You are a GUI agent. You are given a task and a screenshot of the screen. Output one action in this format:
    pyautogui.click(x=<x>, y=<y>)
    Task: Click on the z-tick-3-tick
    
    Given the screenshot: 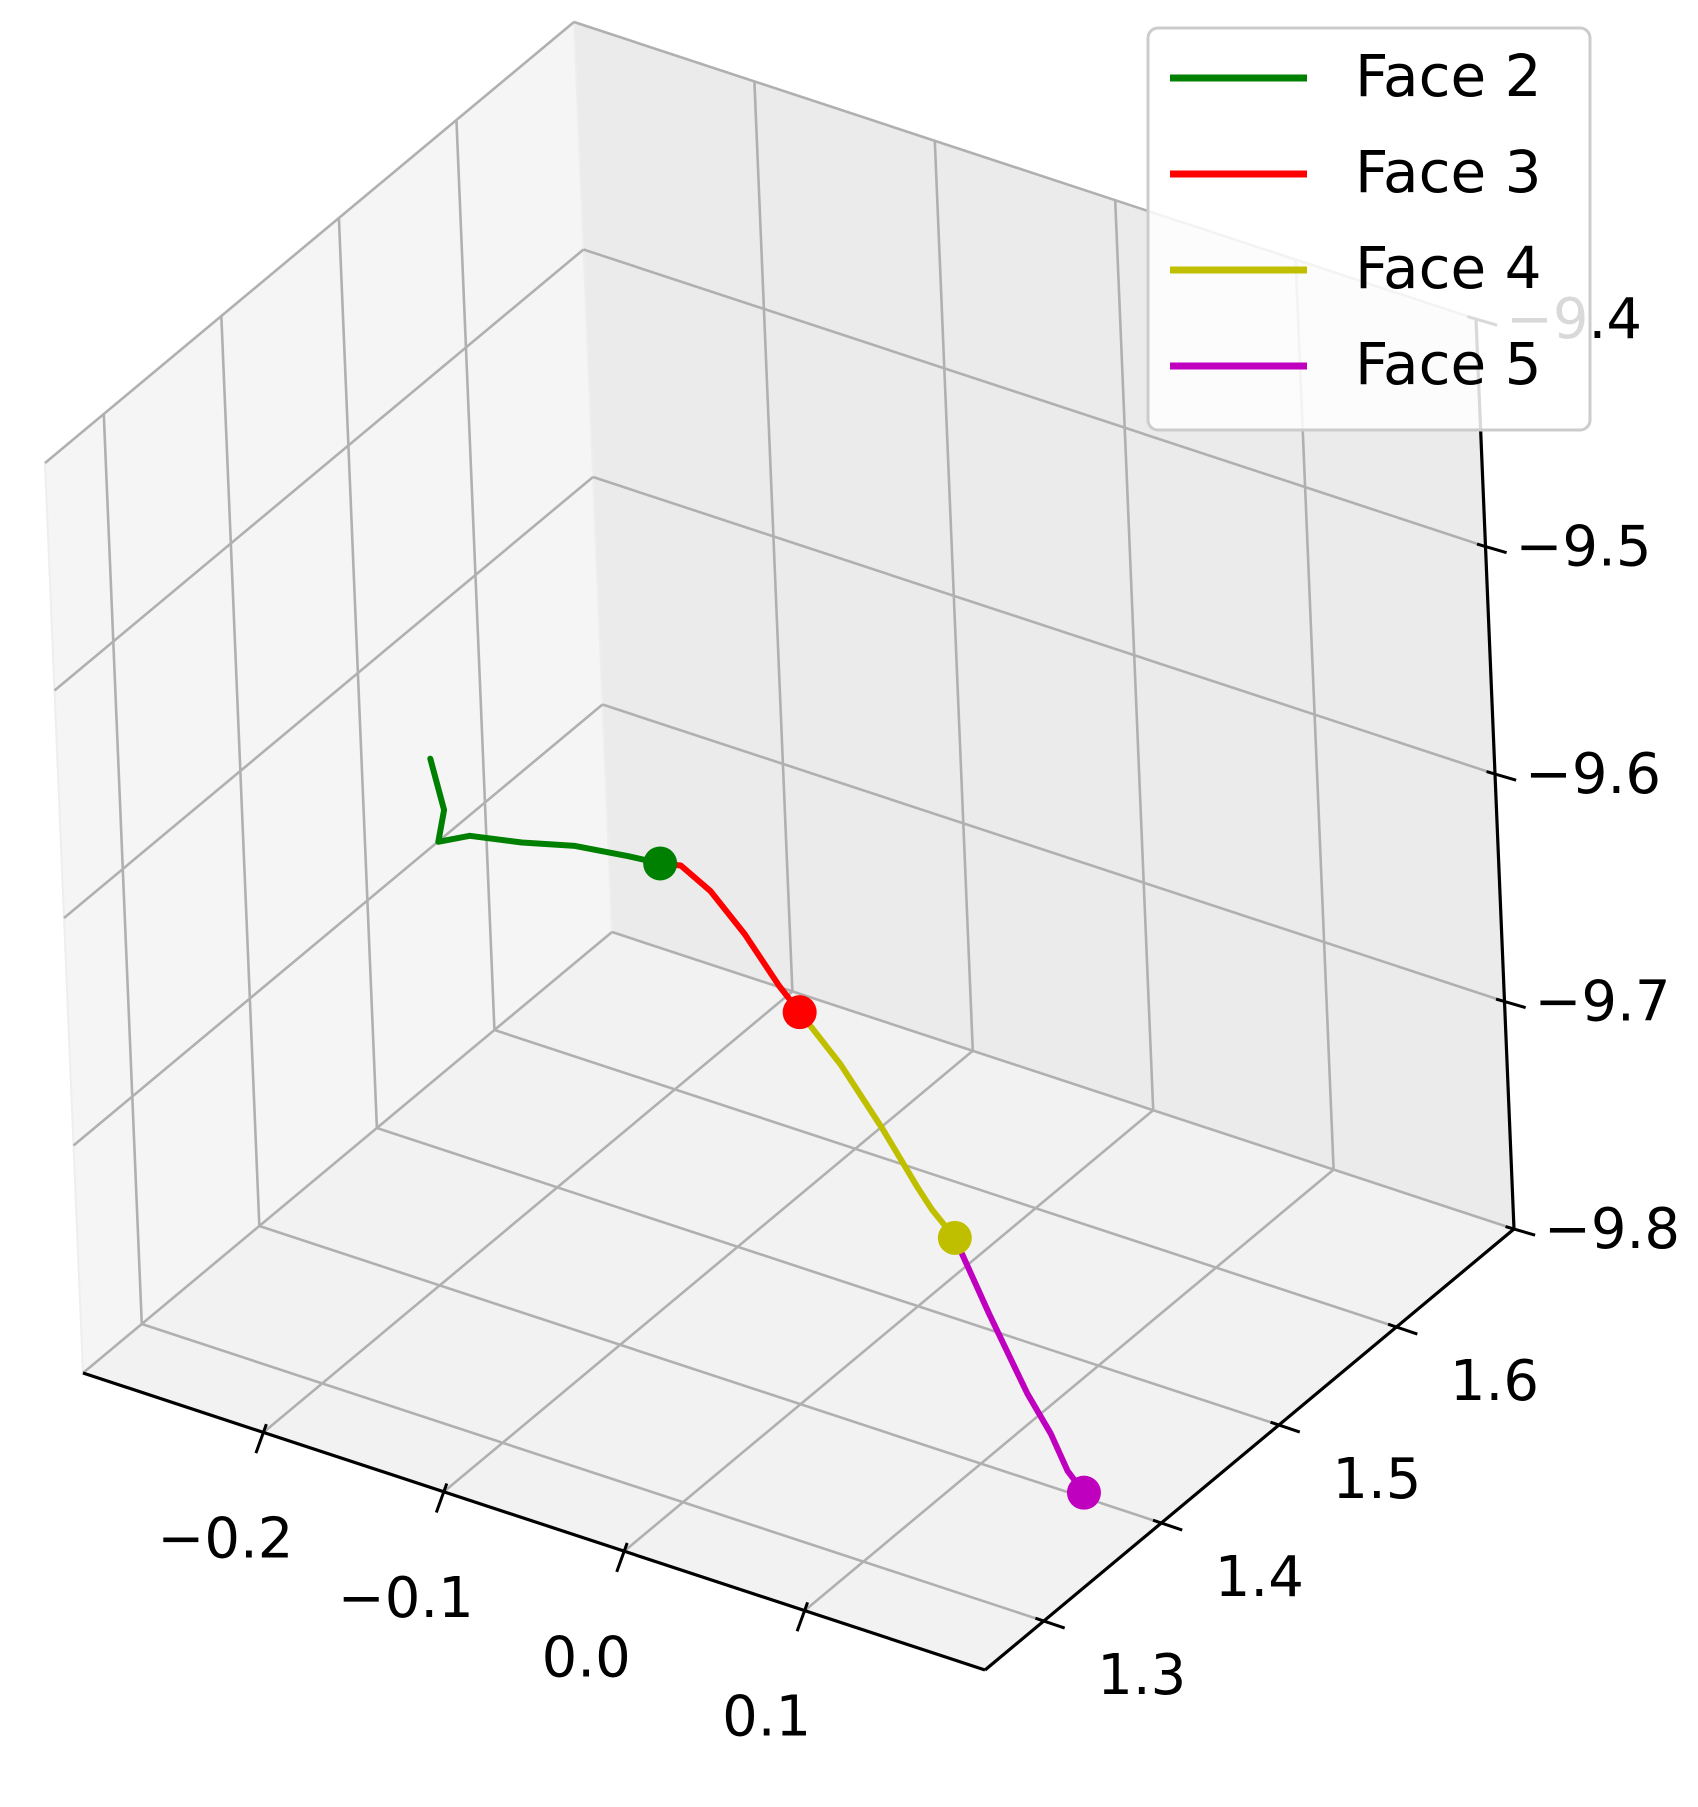 What is the action you would take?
    pyautogui.click(x=1492, y=548)
    